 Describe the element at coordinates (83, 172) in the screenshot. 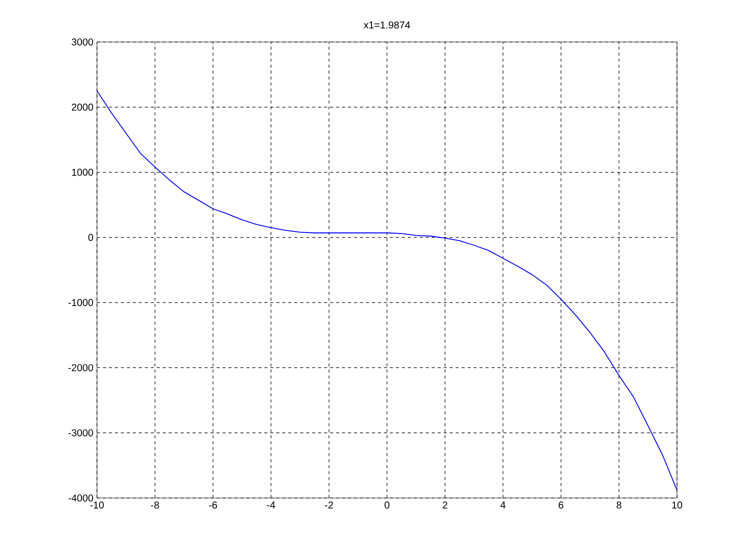

I see `y-tick-label: 1000` at that location.